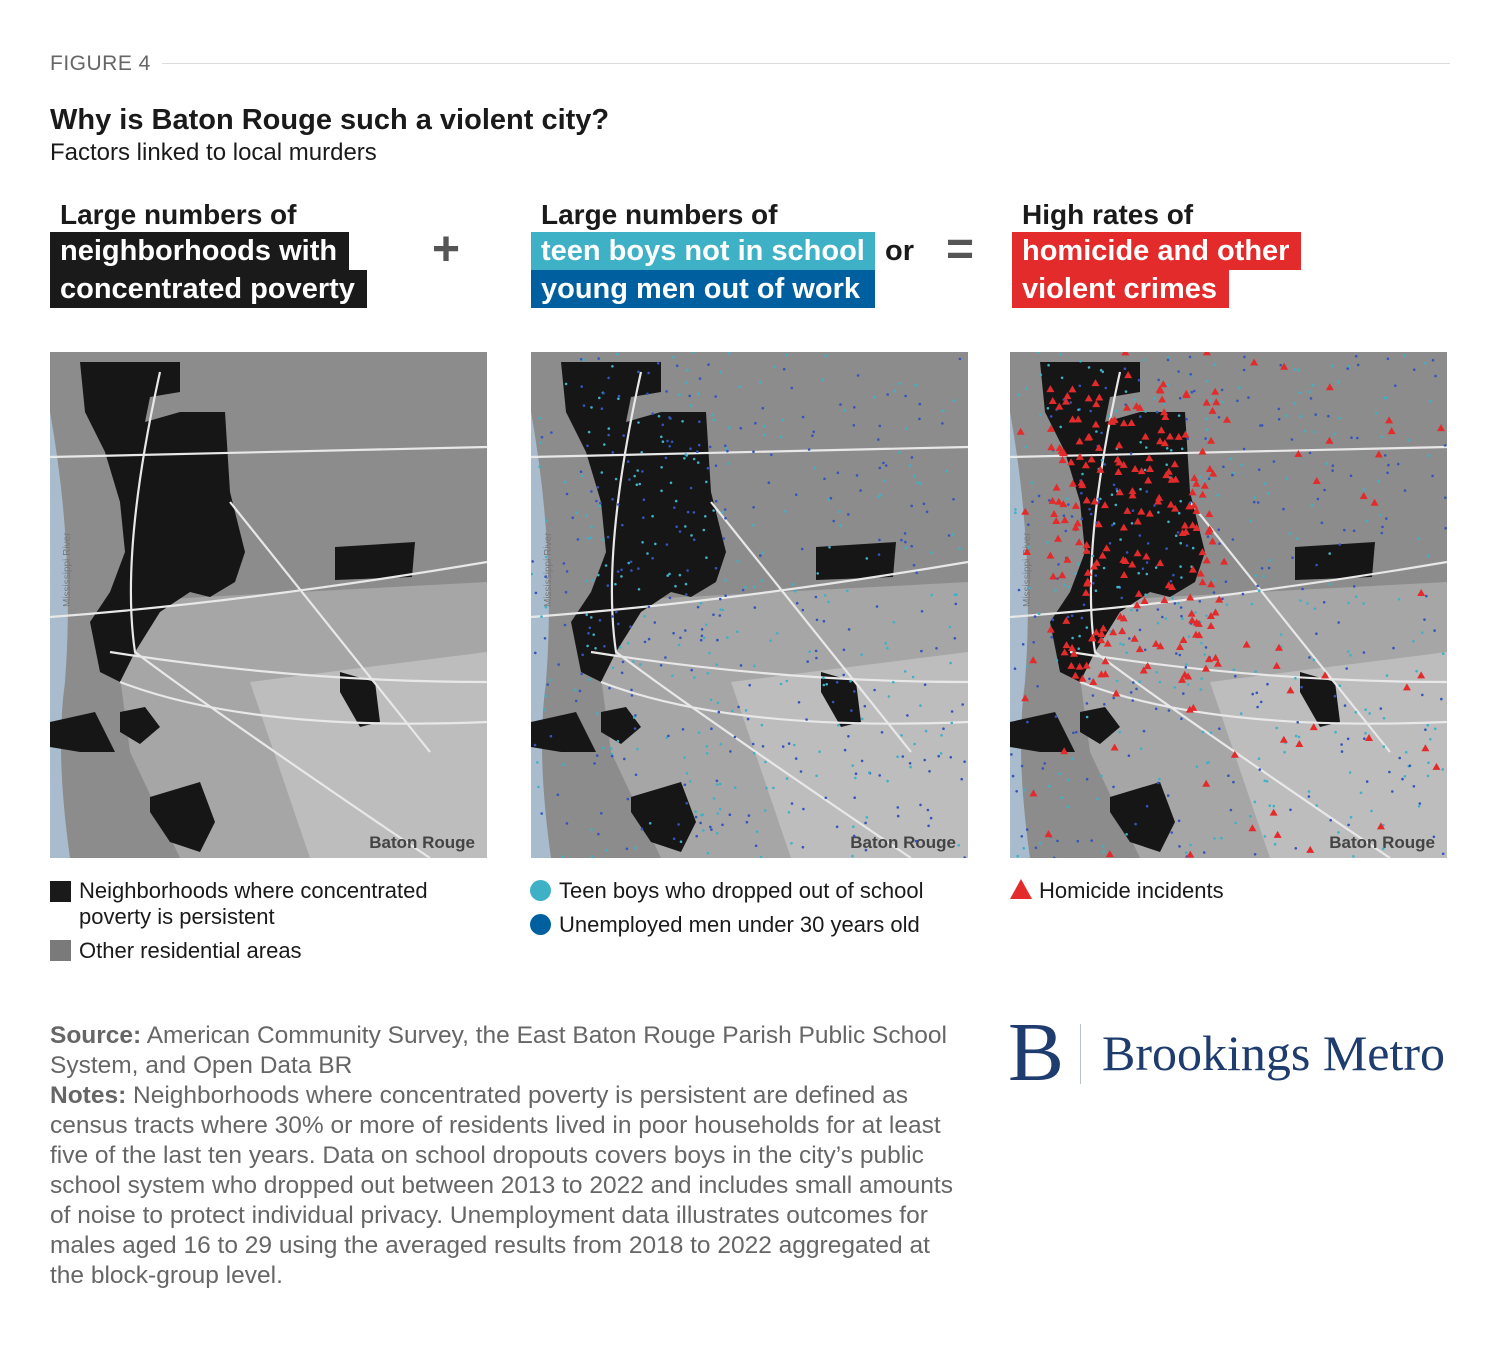 This screenshot has width=1500, height=1346. What do you see at coordinates (960, 249) in the screenshot?
I see `equals-operator: =` at bounding box center [960, 249].